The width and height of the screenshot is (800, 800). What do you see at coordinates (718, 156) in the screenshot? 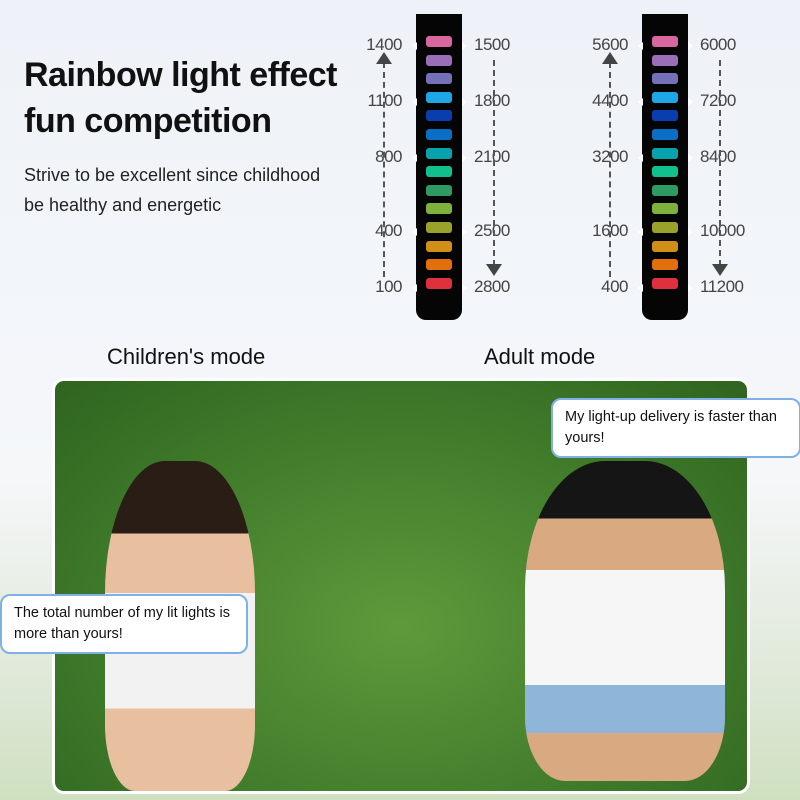
I see `adult-right-scale-label: 8400` at bounding box center [718, 156].